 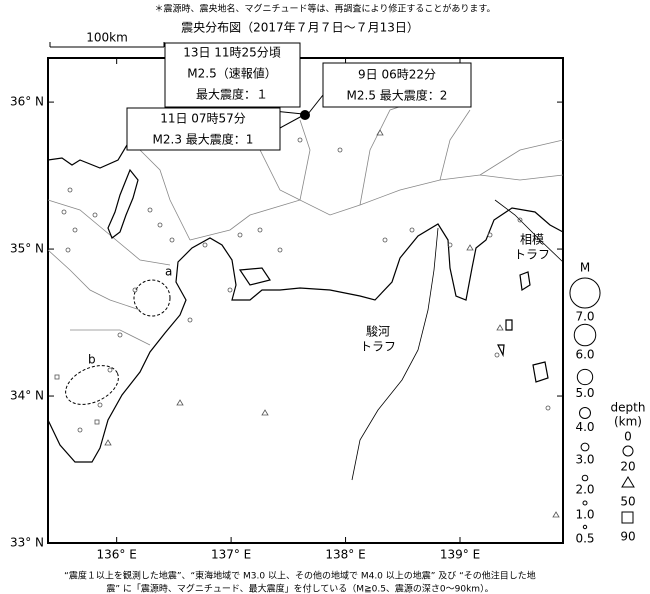 What do you see at coordinates (584, 393) in the screenshot?
I see `magnitude-label: 5.0` at bounding box center [584, 393].